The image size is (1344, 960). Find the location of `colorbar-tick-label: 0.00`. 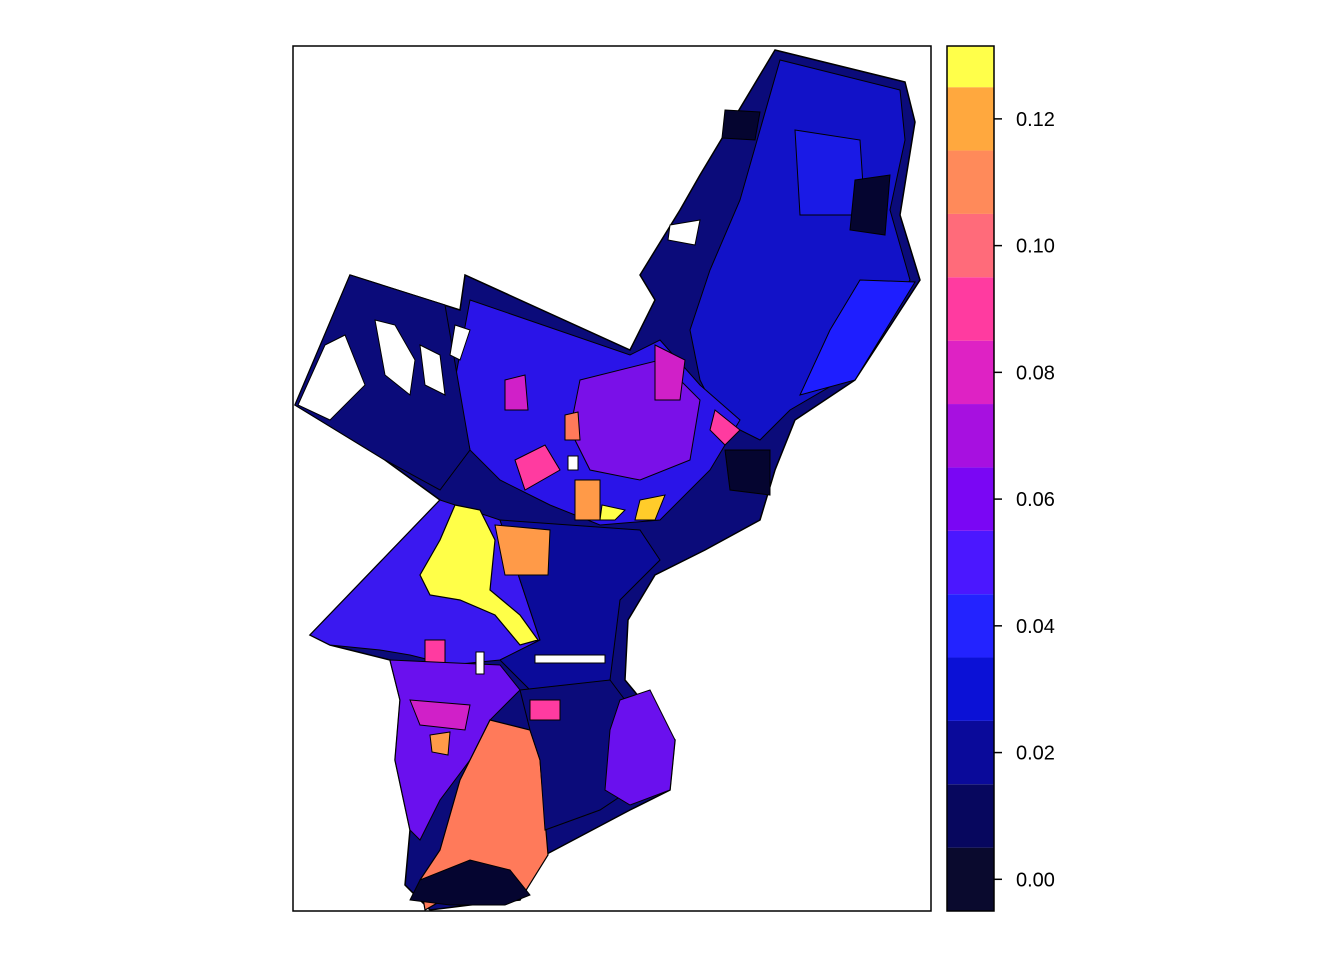

colorbar-tick-label: 0.00 is located at coordinates (1035, 880).